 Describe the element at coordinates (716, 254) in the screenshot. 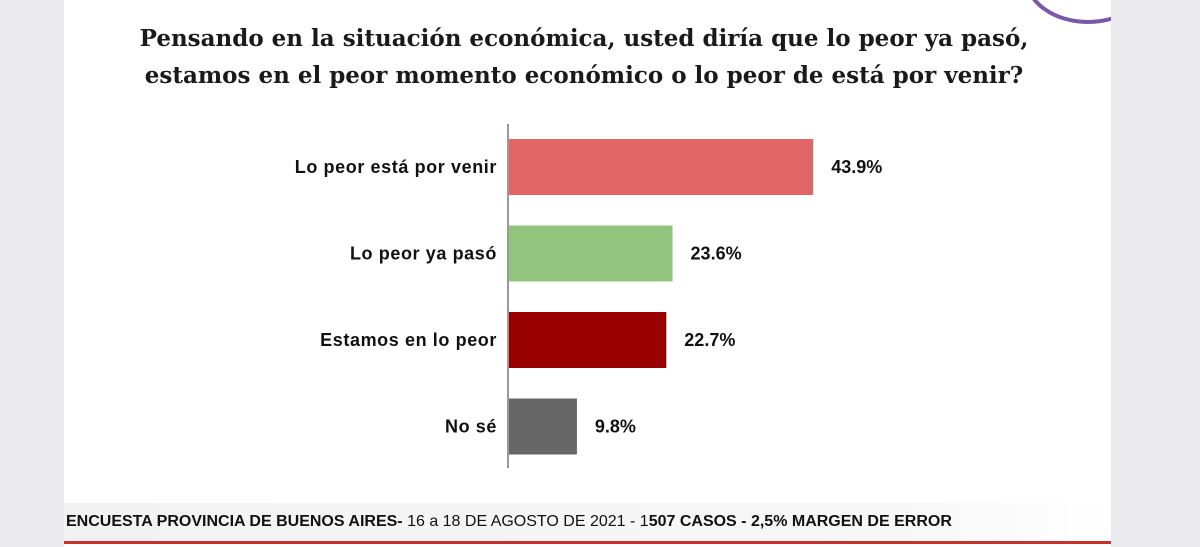

I see `value-label-1: 23.6%` at that location.